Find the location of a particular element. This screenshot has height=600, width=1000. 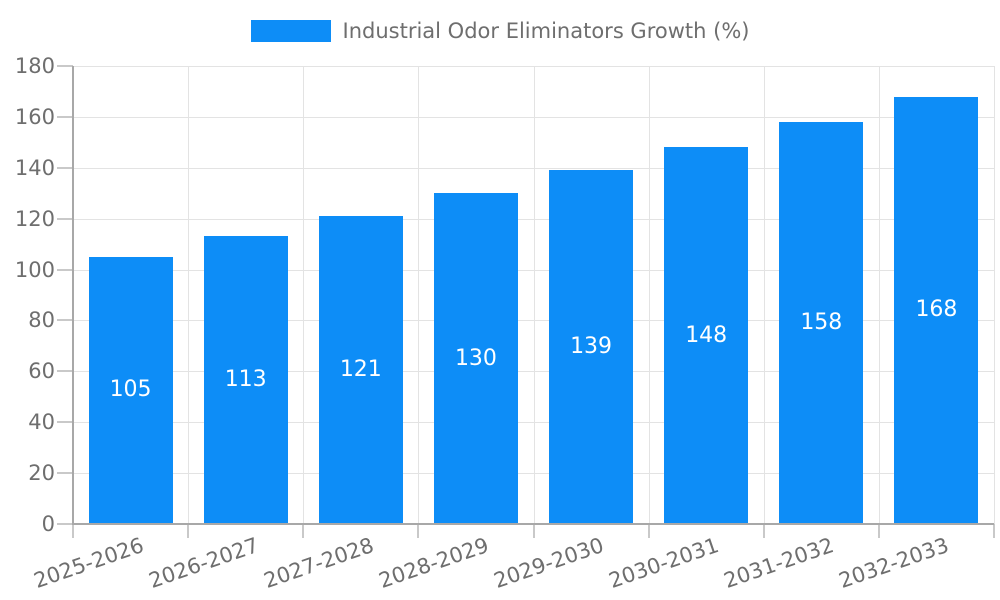

y-tick-label: 80 is located at coordinates (41, 320).